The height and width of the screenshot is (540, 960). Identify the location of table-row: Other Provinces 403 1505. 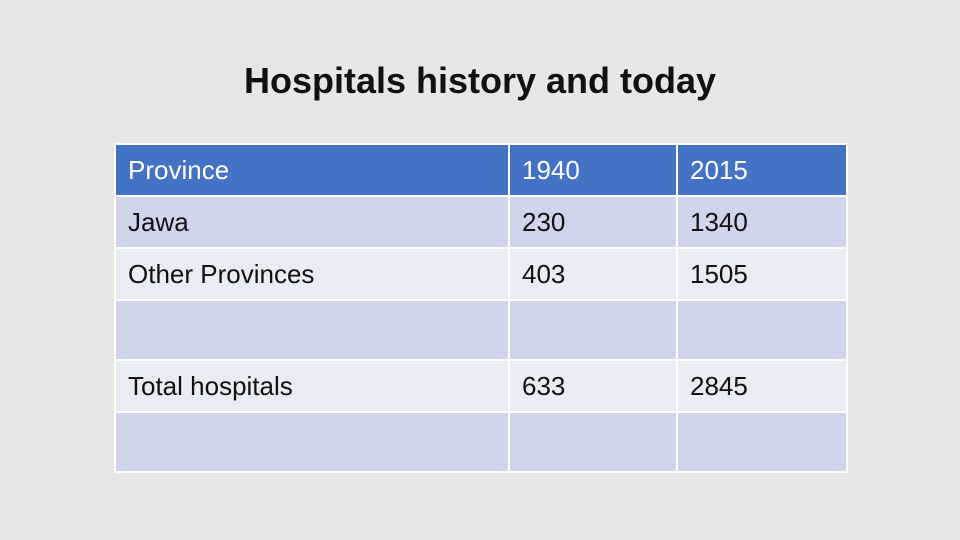
(481, 274).